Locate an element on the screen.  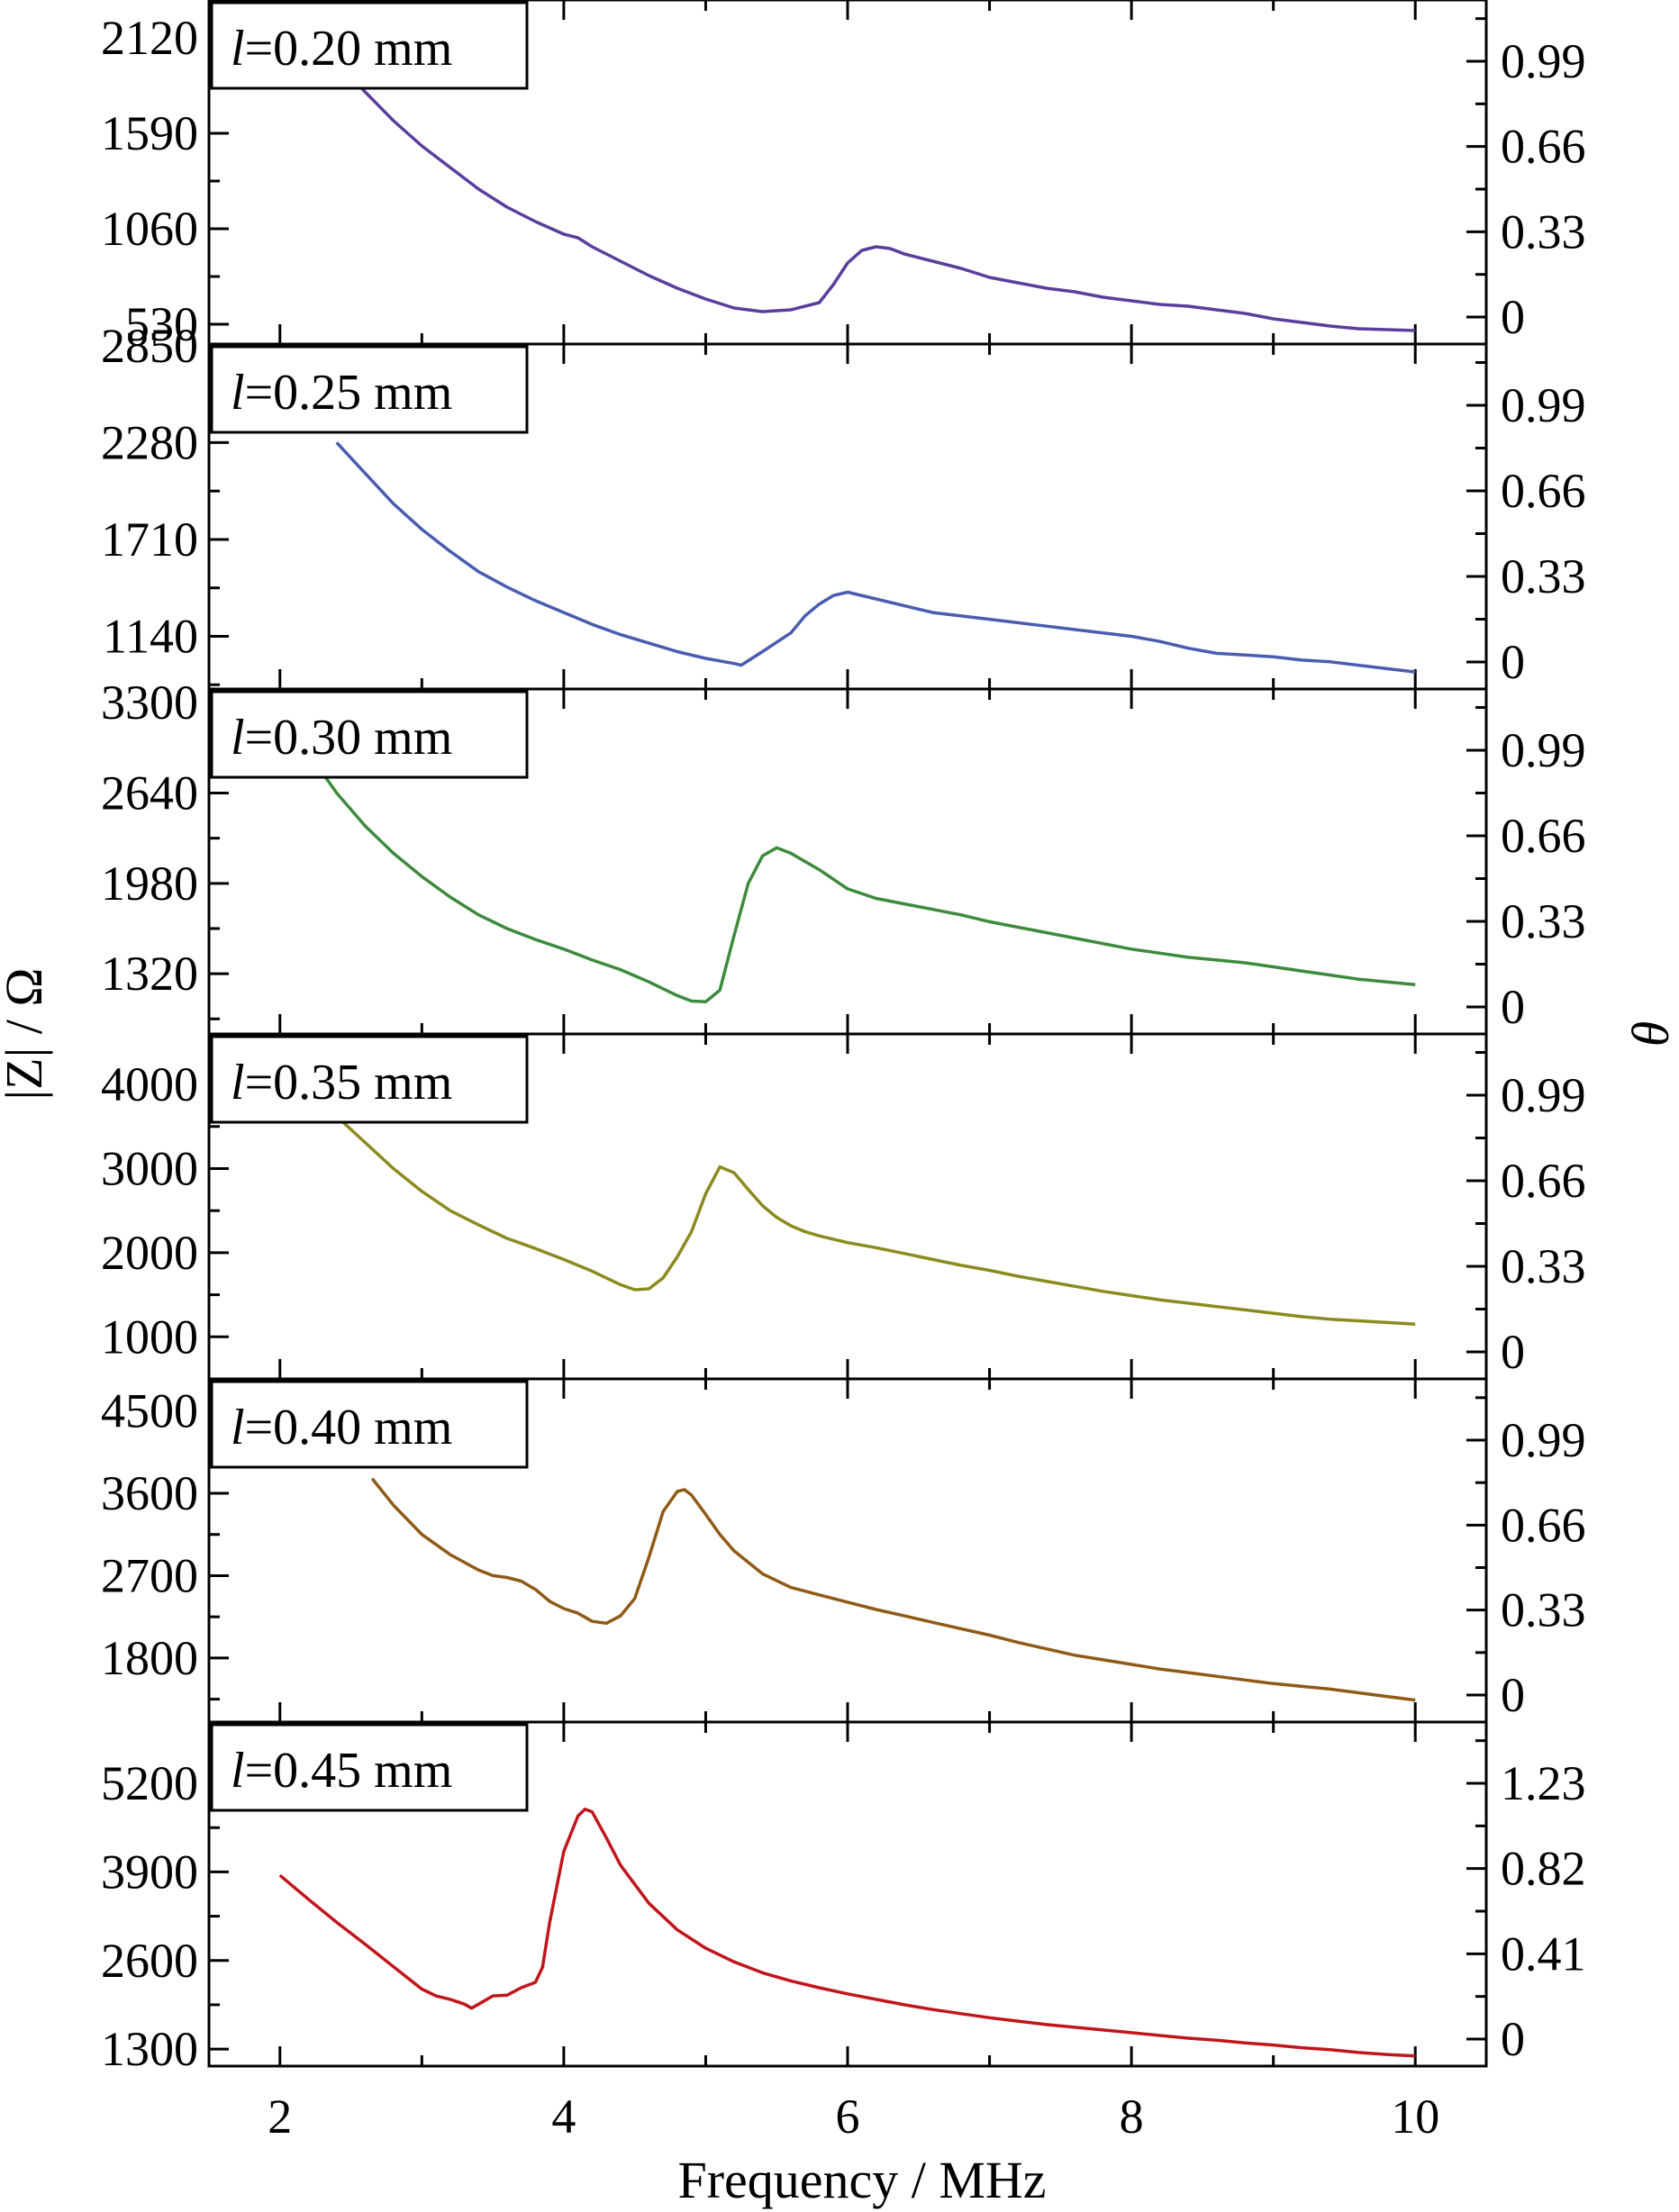
x-tick-label: 8 is located at coordinates (1132, 2117).